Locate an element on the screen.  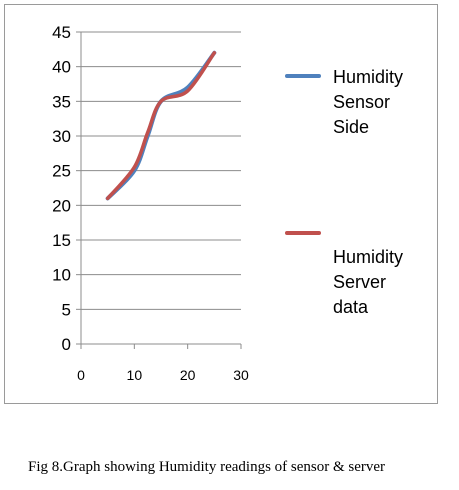
legend-label-line: Side is located at coordinates (351, 127).